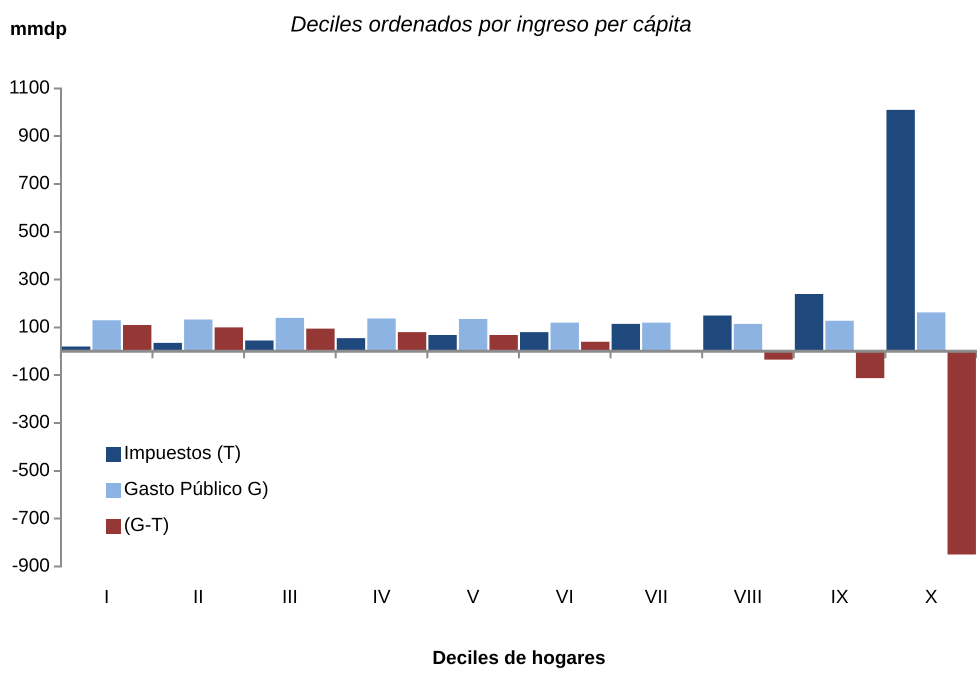 This screenshot has height=679, width=977. What do you see at coordinates (31, 375) in the screenshot?
I see `y-tick-label: -100` at bounding box center [31, 375].